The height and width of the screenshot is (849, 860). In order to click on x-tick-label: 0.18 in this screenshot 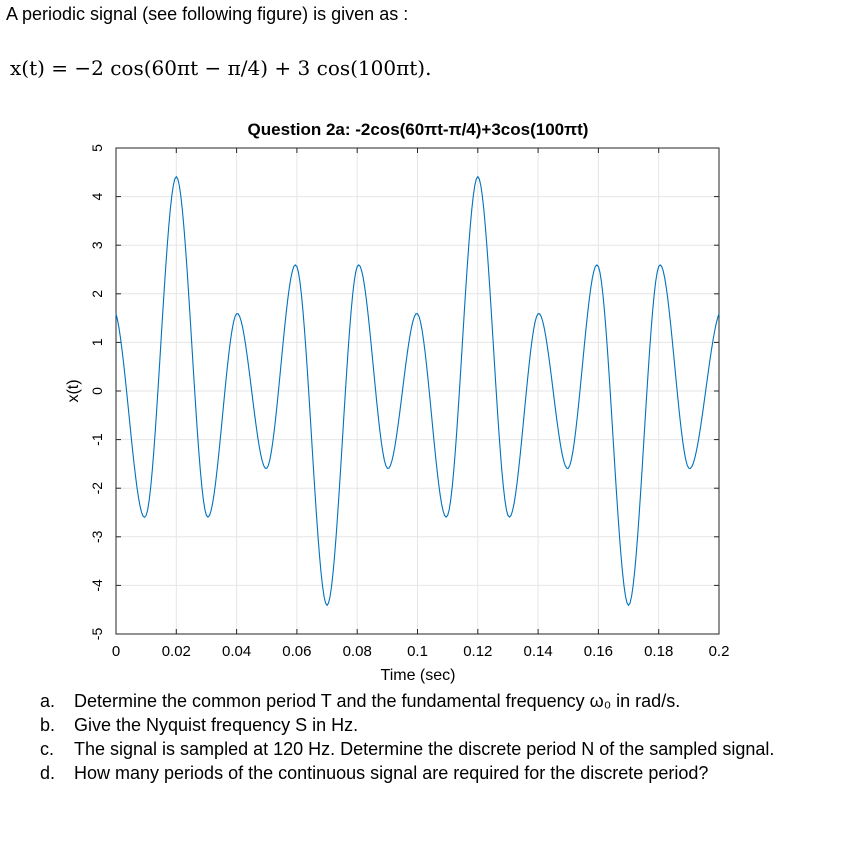, I will do `click(658, 651)`.